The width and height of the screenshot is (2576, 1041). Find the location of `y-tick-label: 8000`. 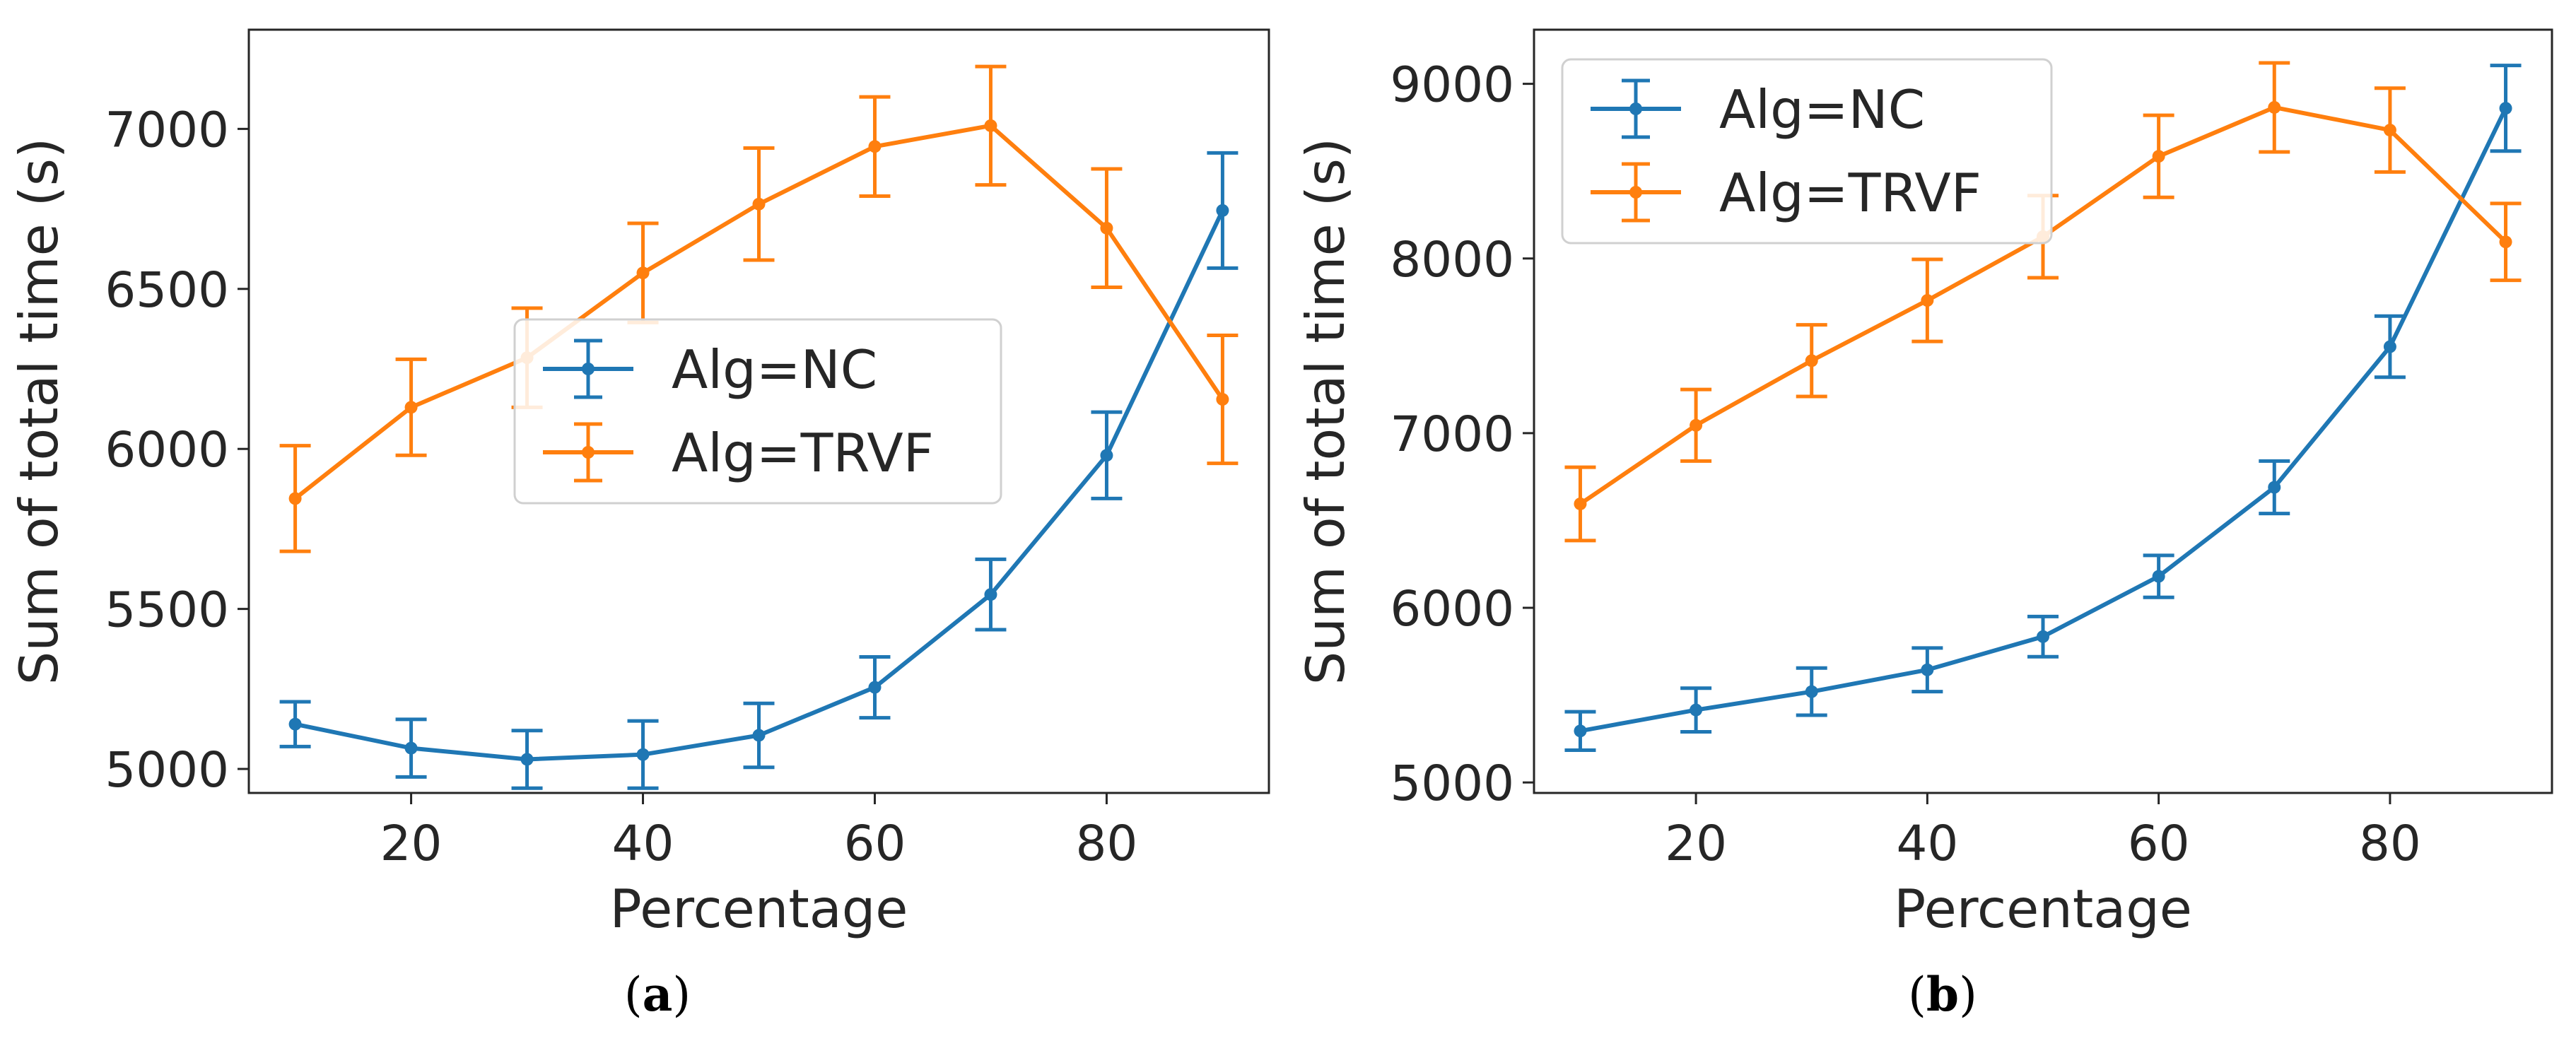

y-tick-label: 8000 is located at coordinates (1452, 260).